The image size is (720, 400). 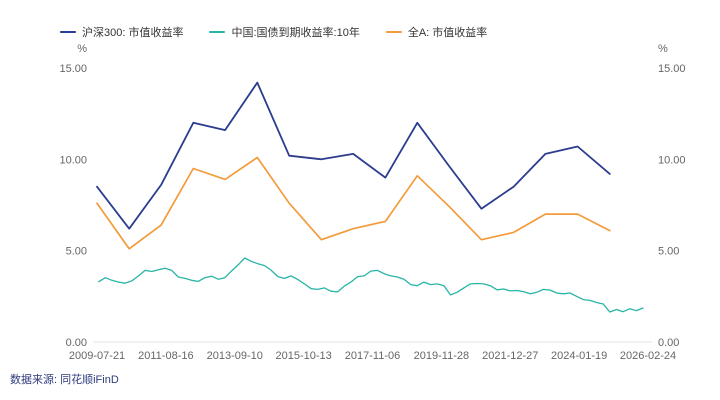 I want to click on chart-legend: 沪深300: 市值收益率 中国:国债到期收益率:10年 全A: 市值收益率, so click(x=273, y=32).